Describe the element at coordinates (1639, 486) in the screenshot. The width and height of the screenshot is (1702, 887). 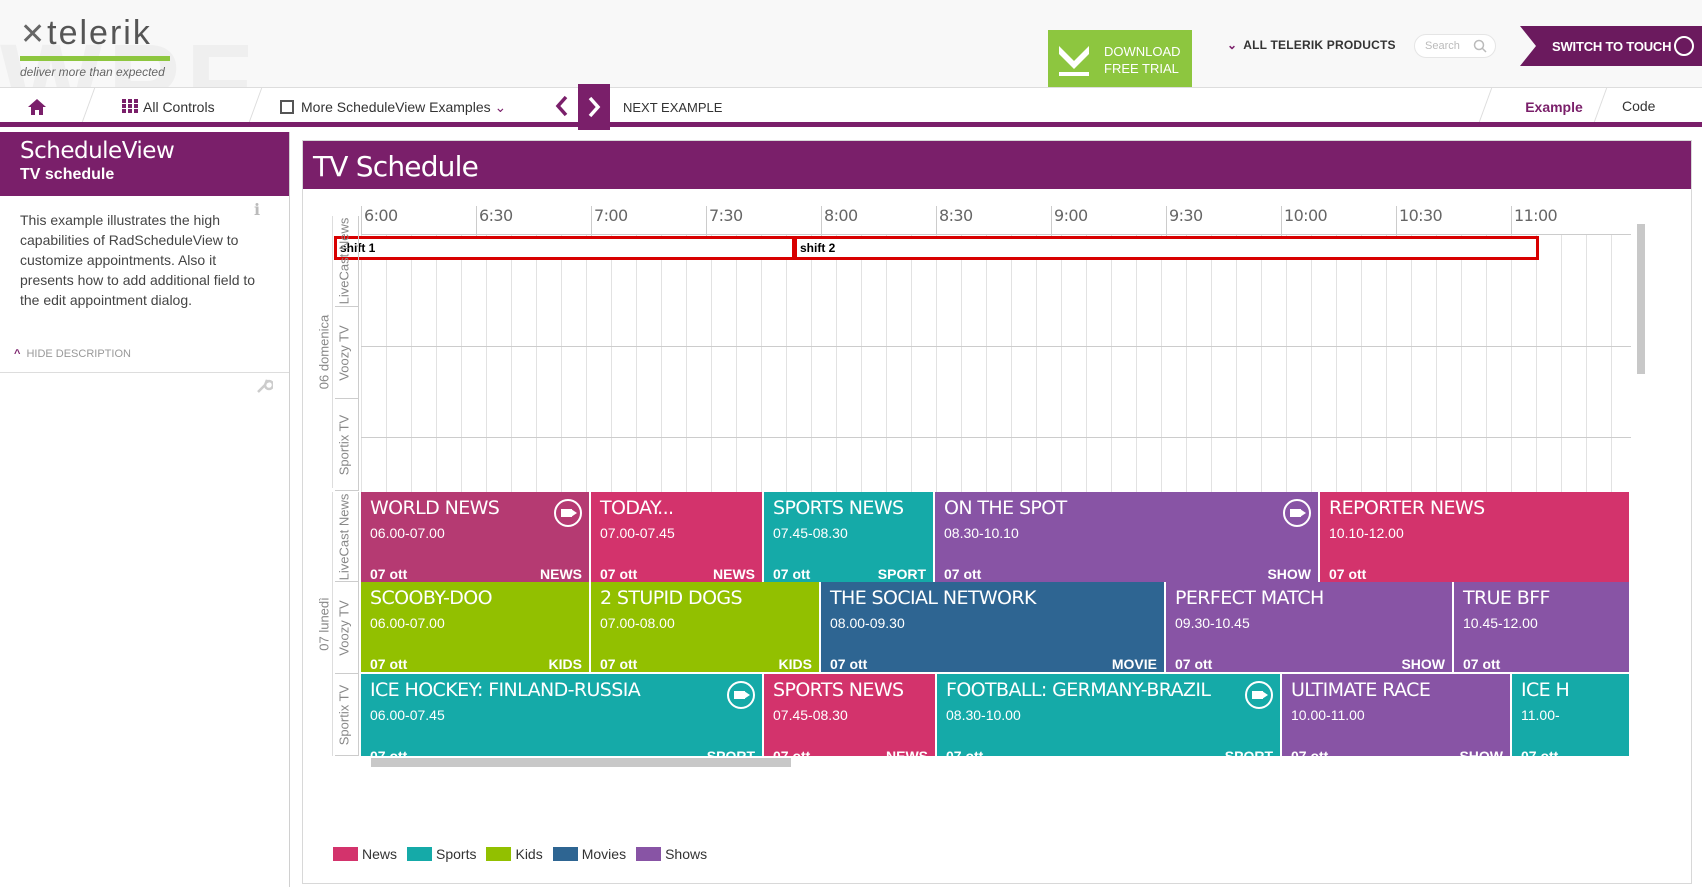
I see `vertical-scrollbar` at that location.